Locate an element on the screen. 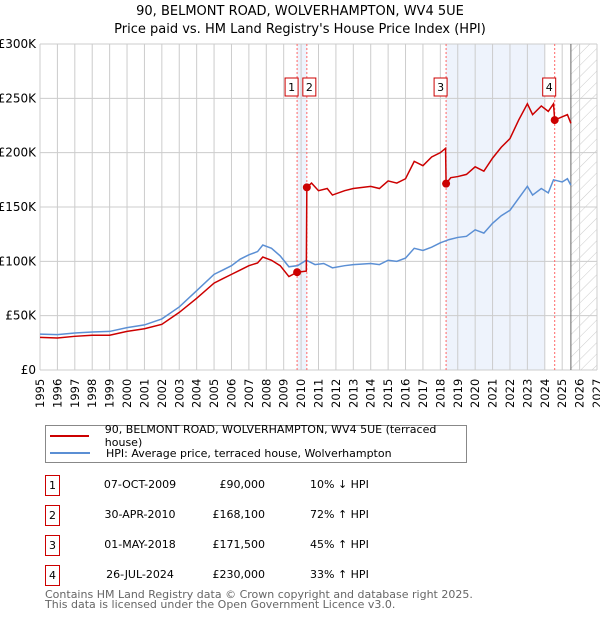 The height and width of the screenshot is (620, 600). sale-label: 3 is located at coordinates (440, 87).